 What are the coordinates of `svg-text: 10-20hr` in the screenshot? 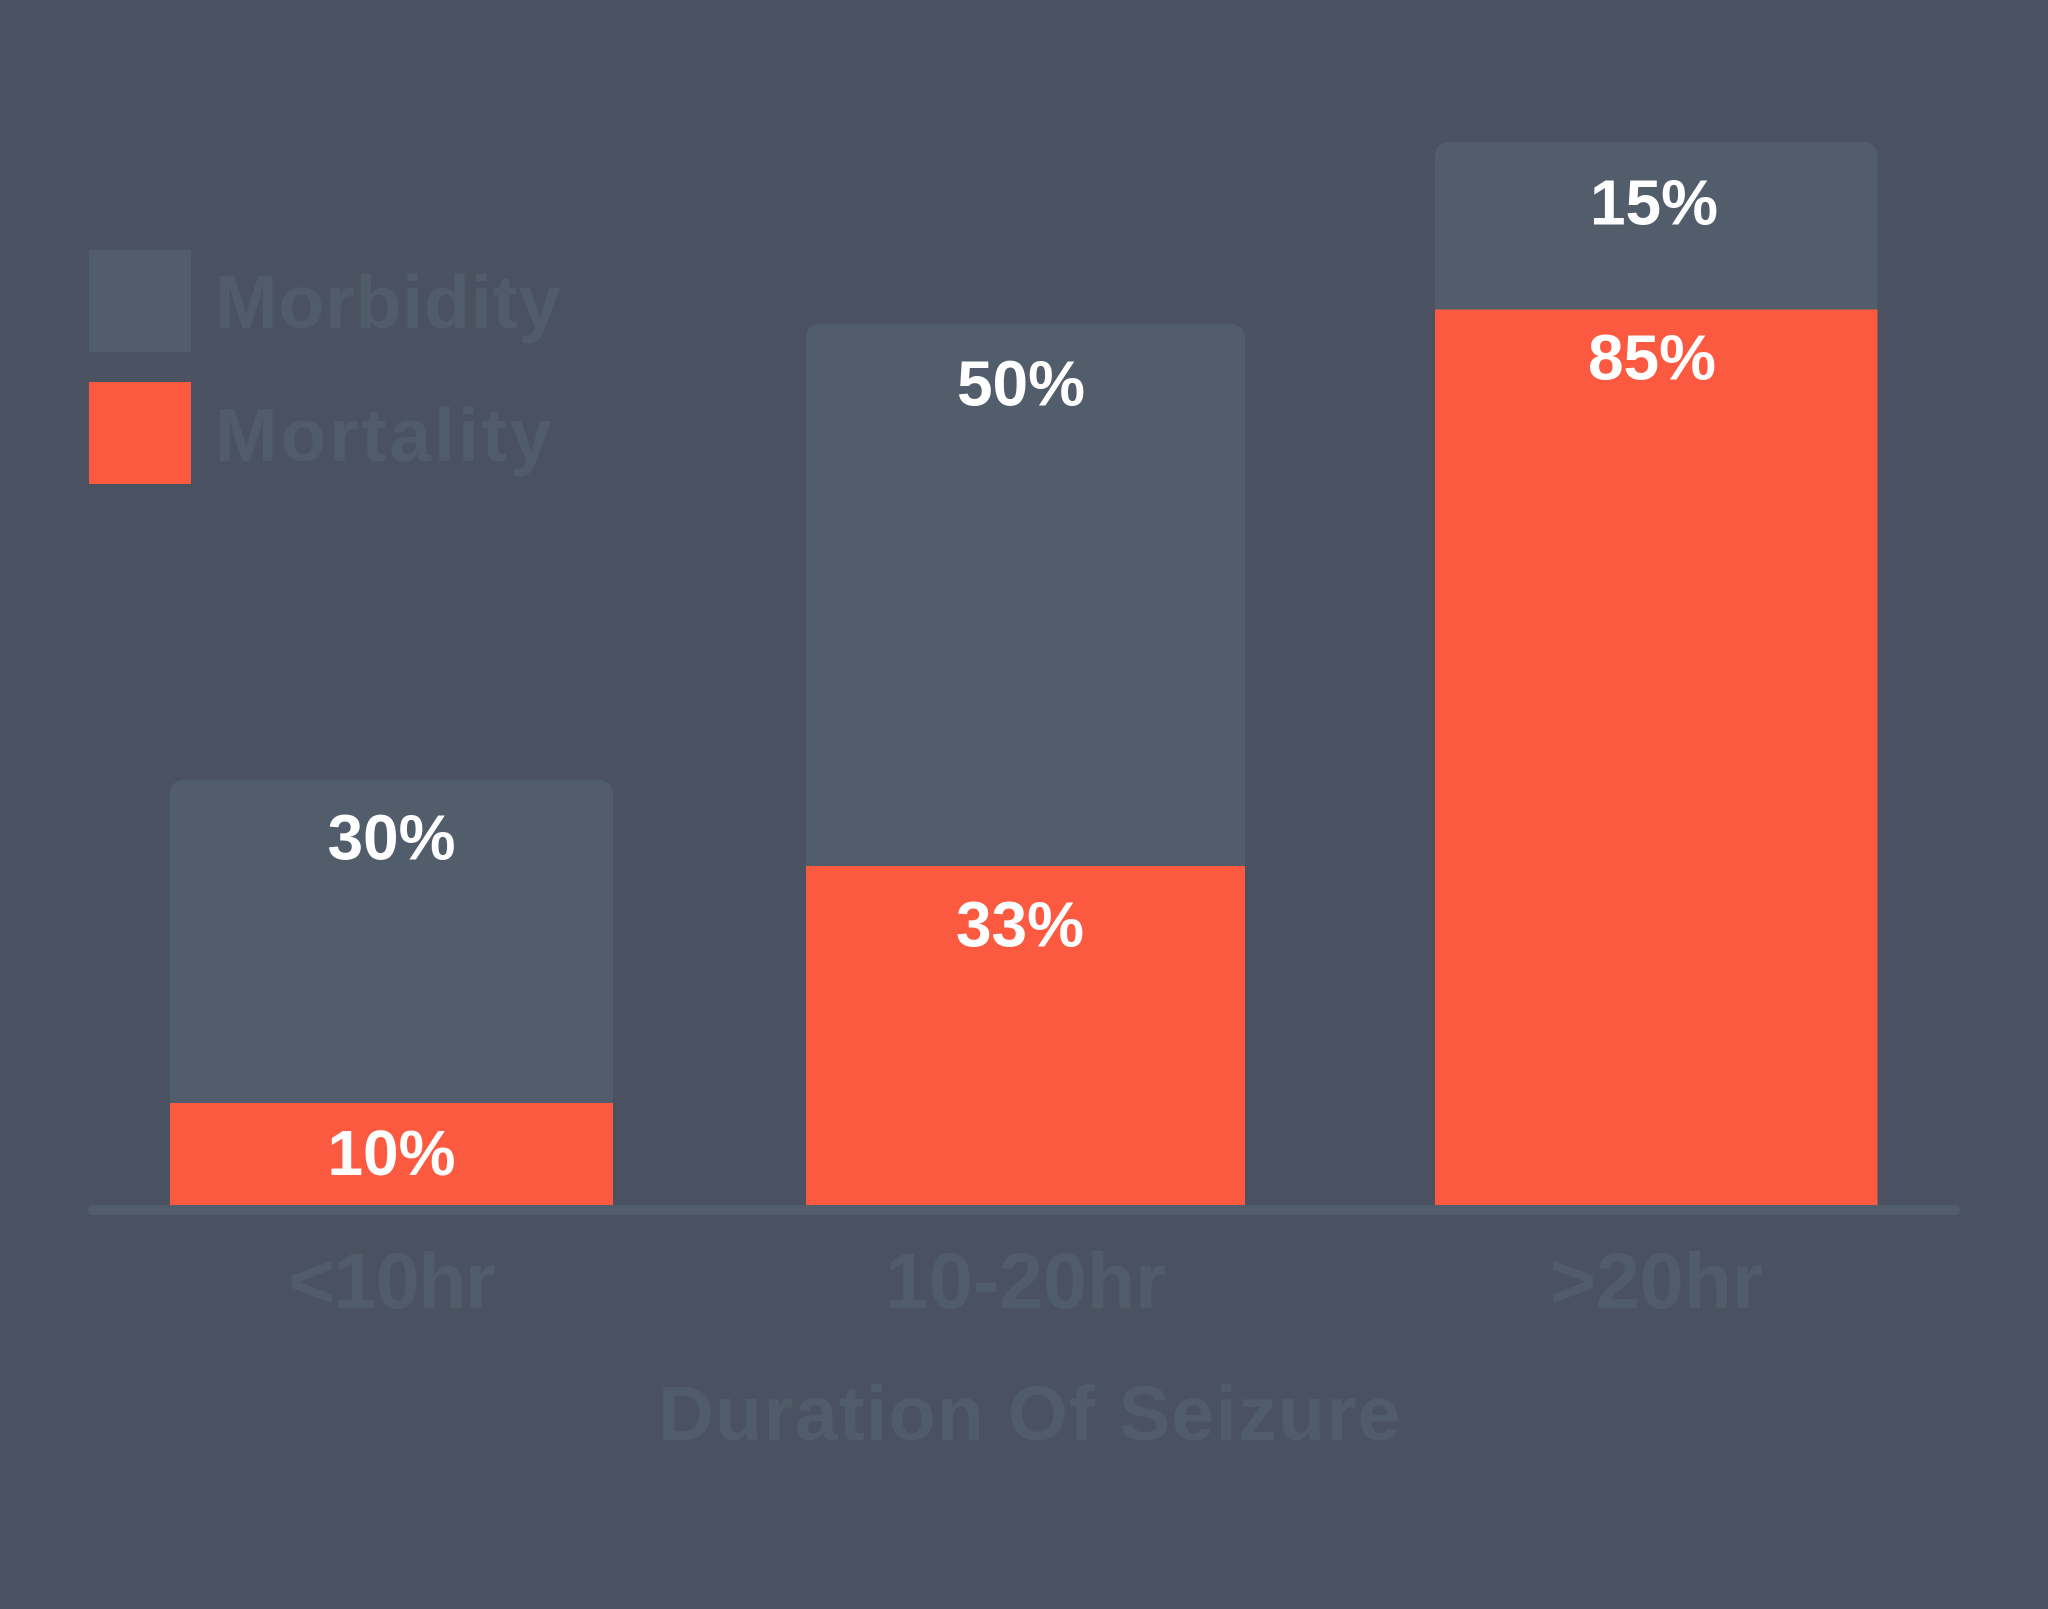 It's located at (1025, 1280).